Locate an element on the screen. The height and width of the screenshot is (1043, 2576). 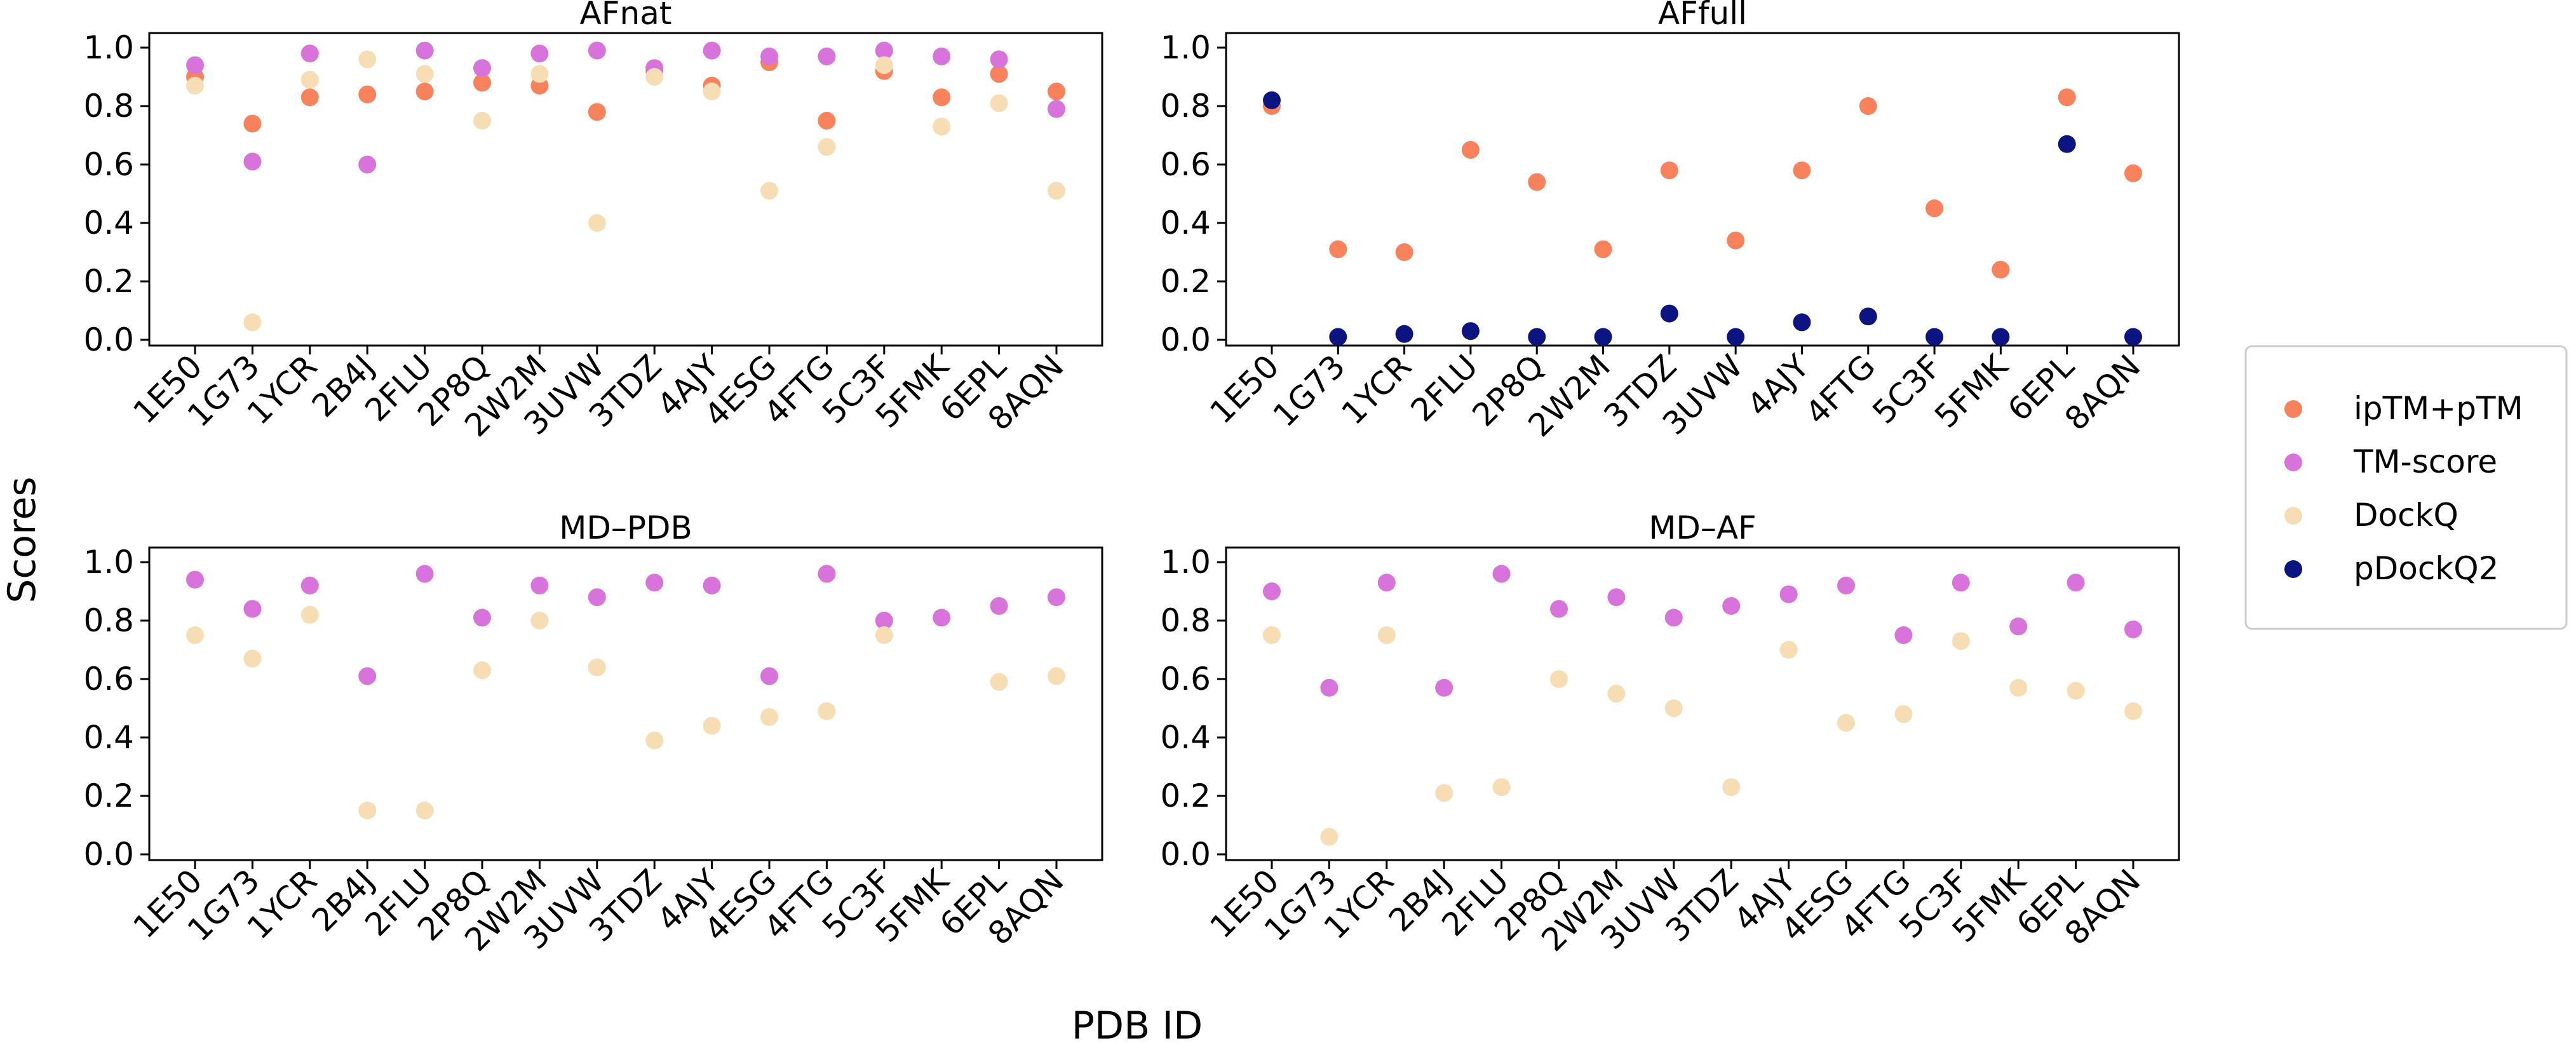
legend-entry-iptm-ptm: ipTM+pTM is located at coordinates (2403, 408).